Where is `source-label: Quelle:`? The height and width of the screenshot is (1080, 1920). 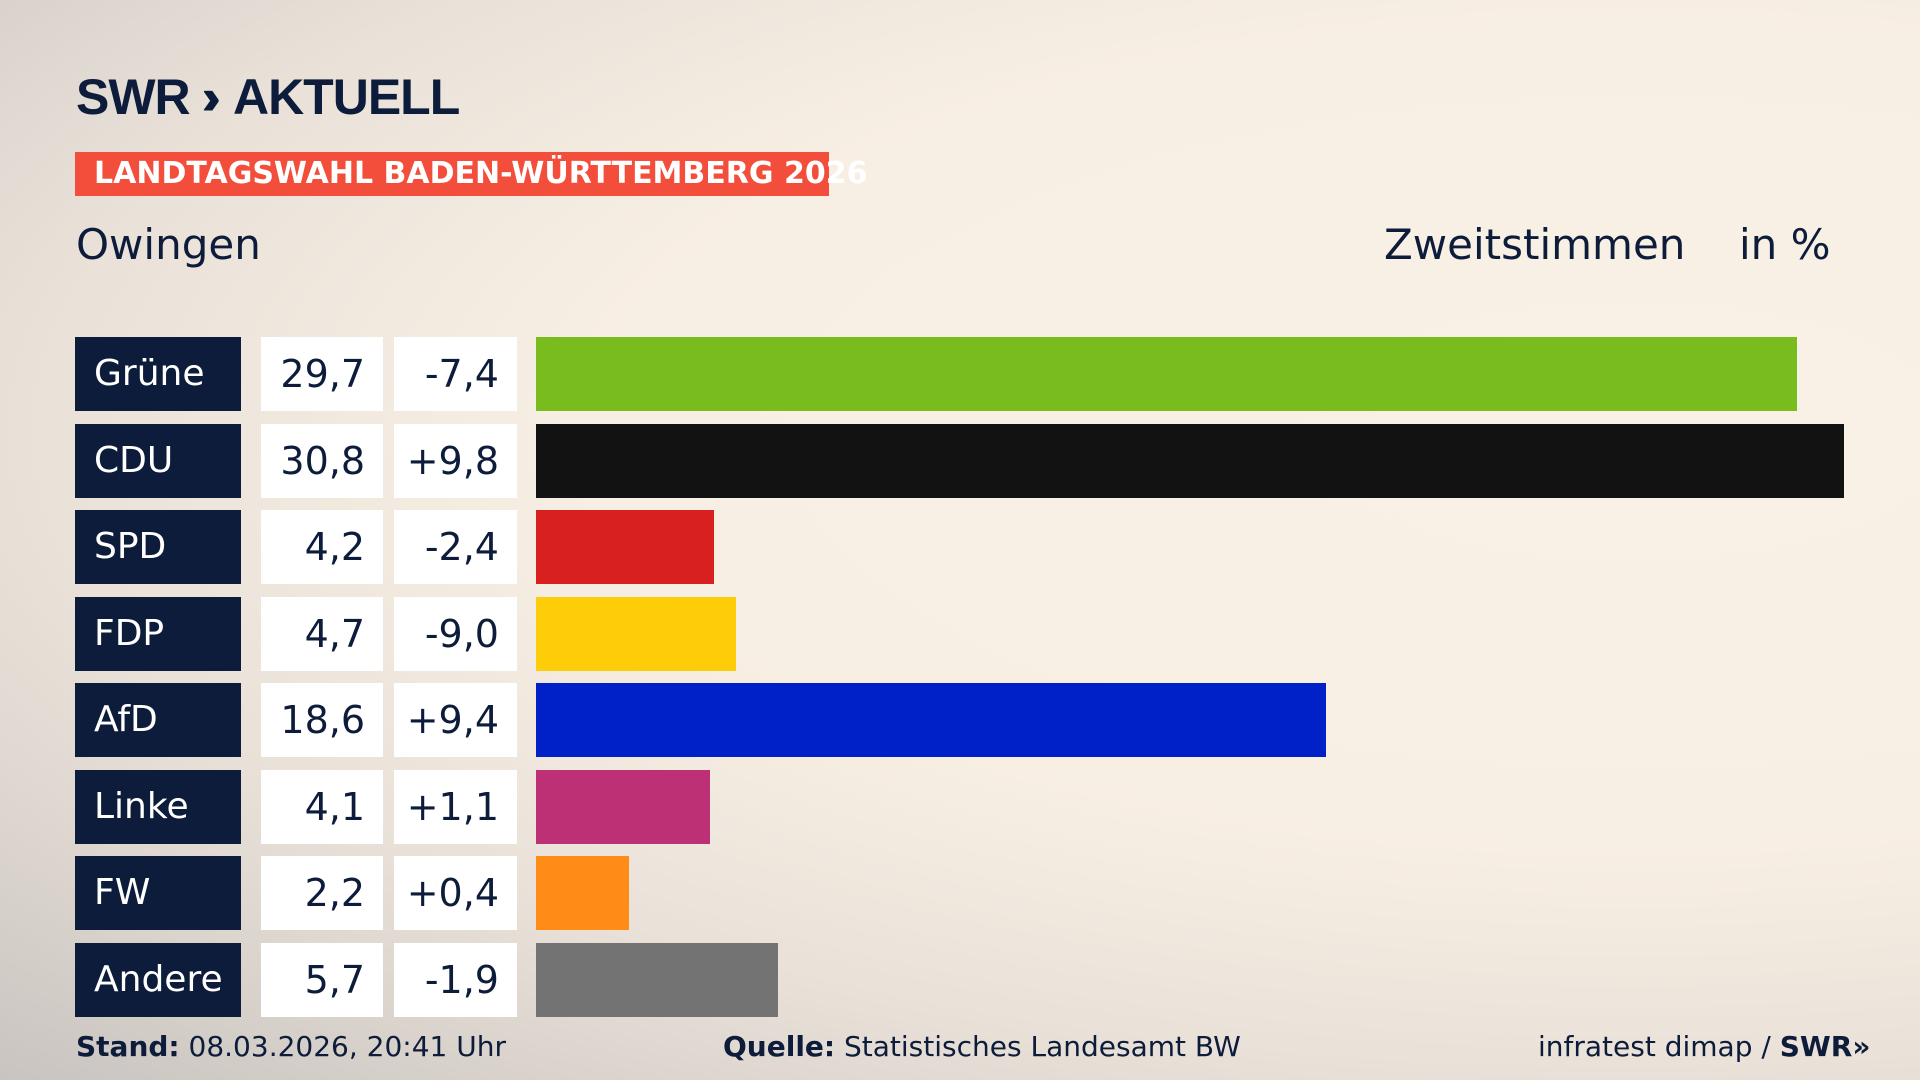
source-label: Quelle: is located at coordinates (779, 1046).